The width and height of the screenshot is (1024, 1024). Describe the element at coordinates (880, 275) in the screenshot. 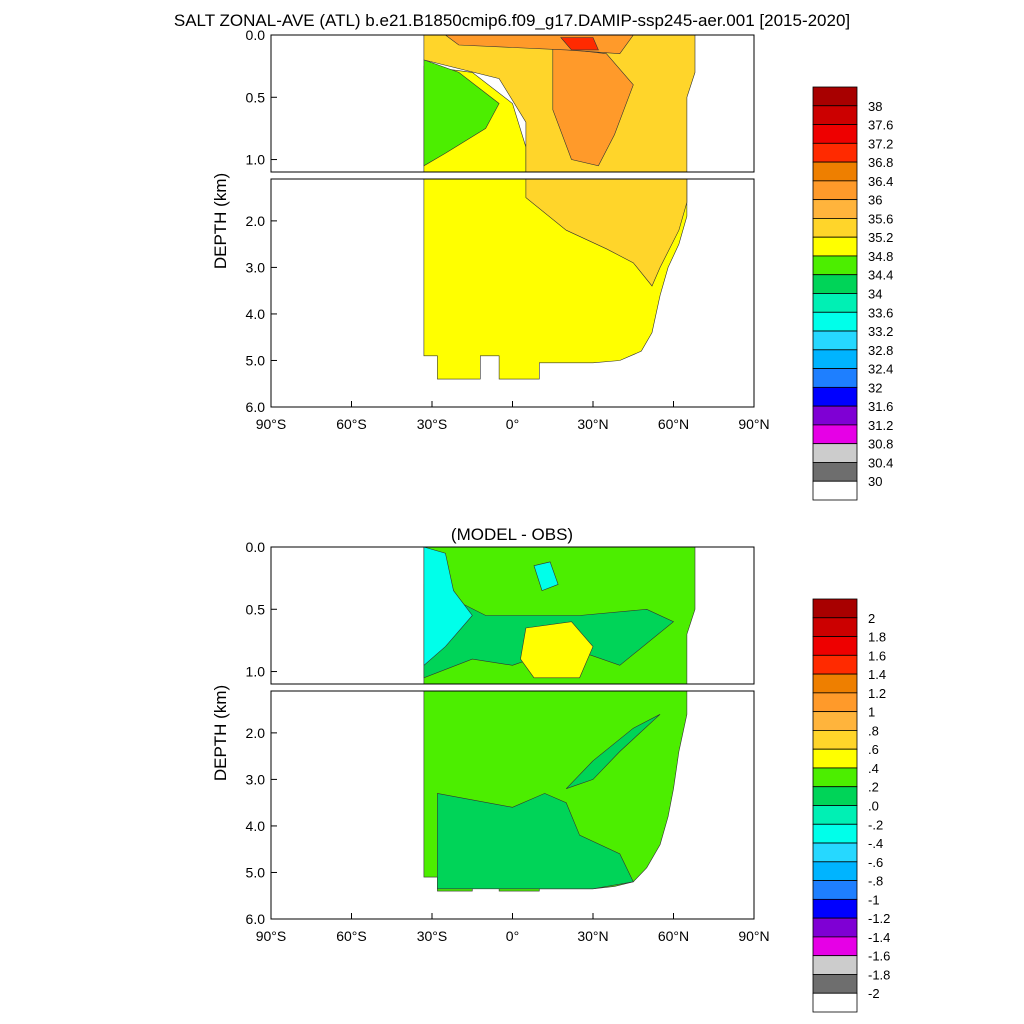

I see `colorbar-label: 34.4` at that location.